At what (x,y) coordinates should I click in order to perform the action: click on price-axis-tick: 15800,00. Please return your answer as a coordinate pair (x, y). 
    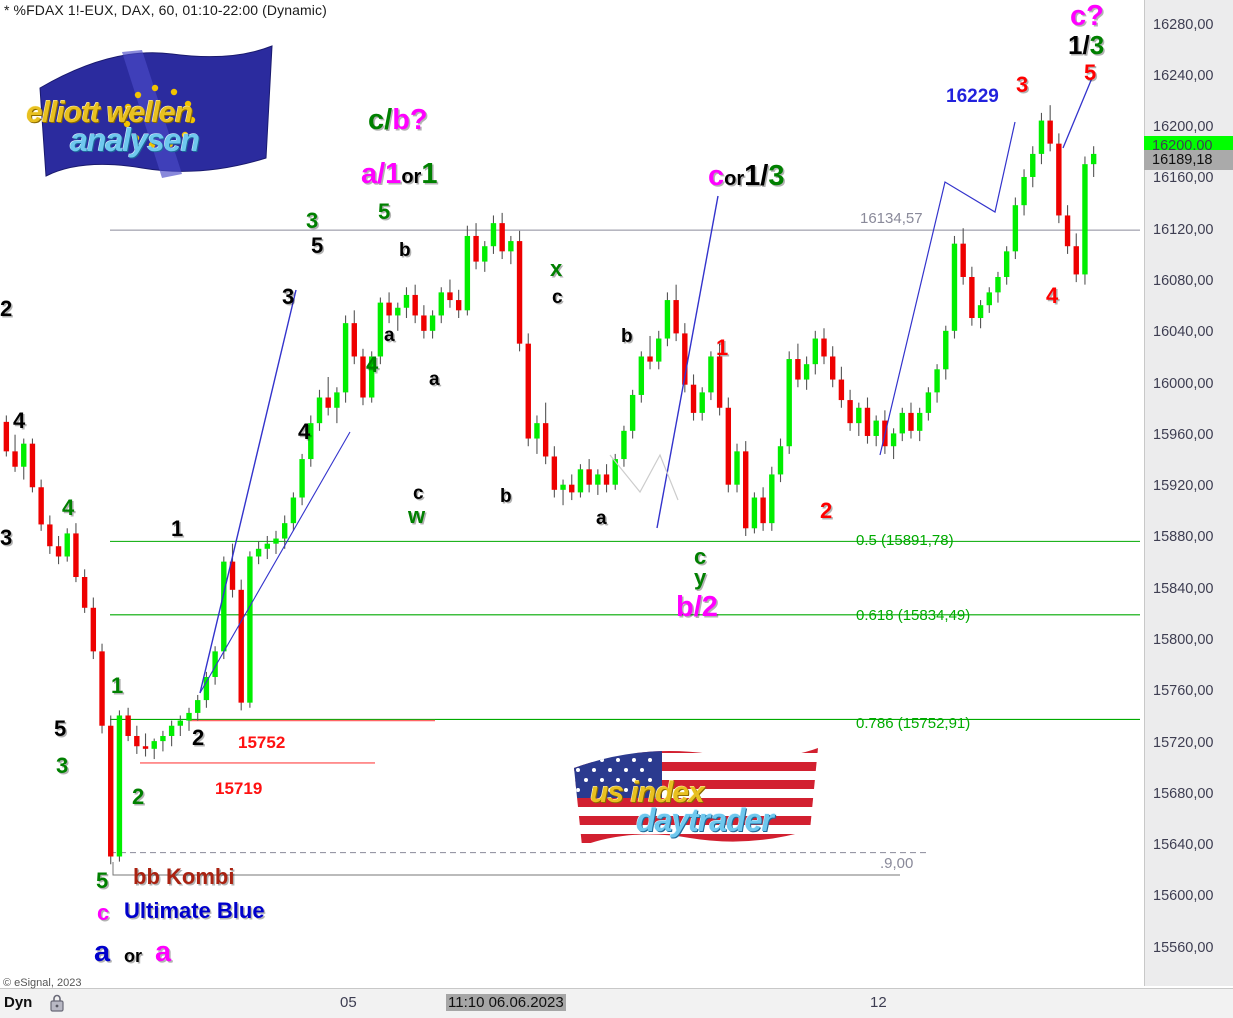
    Looking at the image, I should click on (1183, 640).